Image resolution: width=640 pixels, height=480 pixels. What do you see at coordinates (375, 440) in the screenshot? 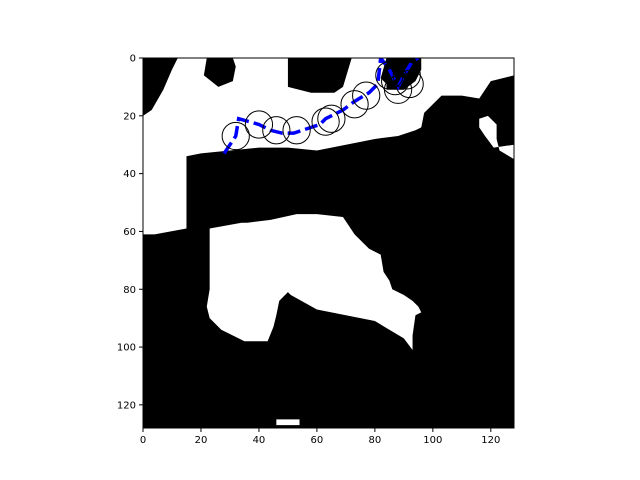
I see `x-tick-label: 80` at bounding box center [375, 440].